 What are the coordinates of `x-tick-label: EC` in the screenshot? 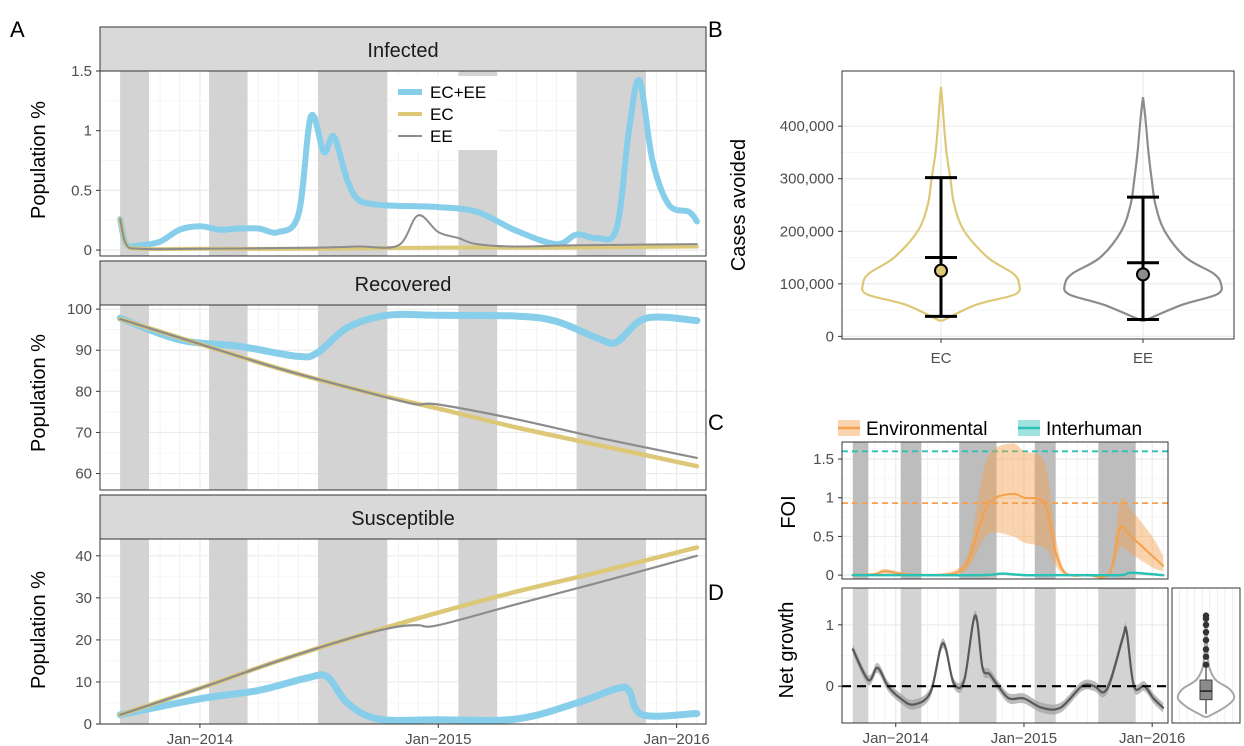 It's located at (941, 358).